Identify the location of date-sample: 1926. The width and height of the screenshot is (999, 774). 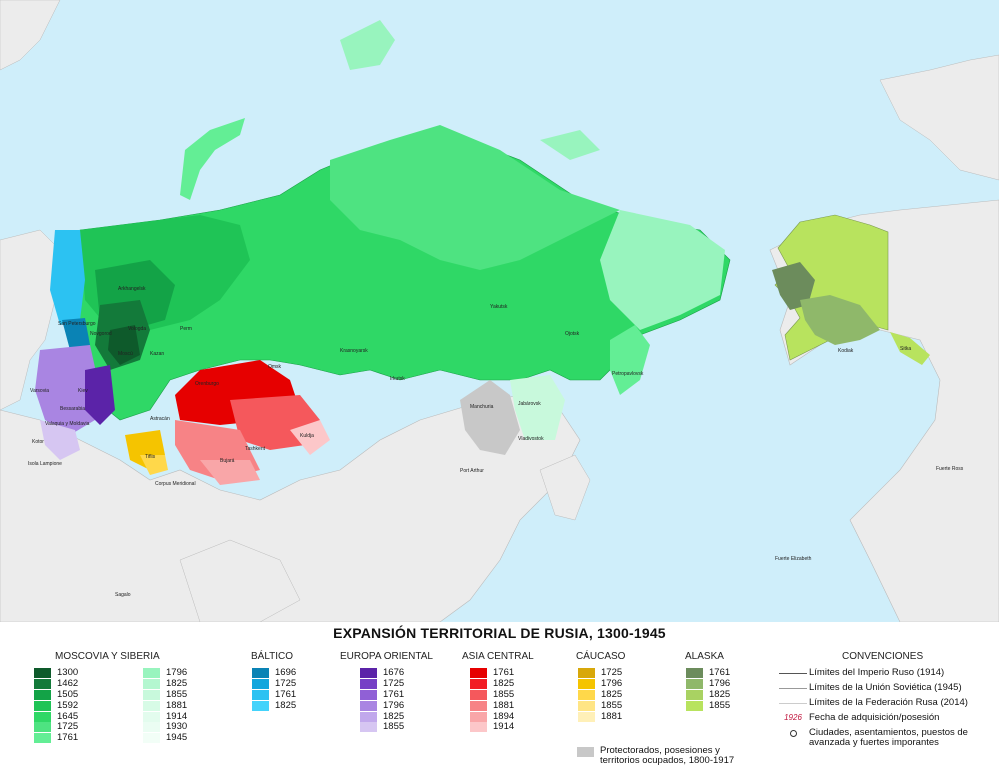
(793, 717).